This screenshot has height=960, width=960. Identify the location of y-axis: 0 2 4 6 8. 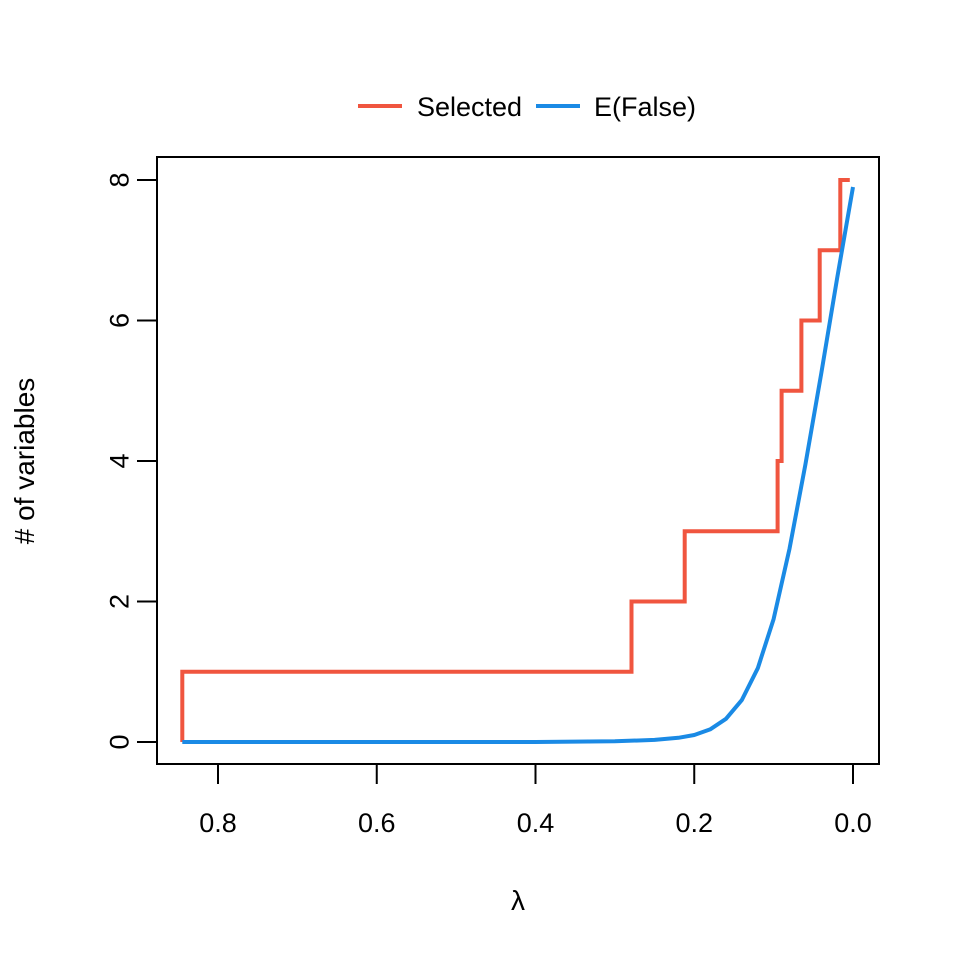
(131, 461).